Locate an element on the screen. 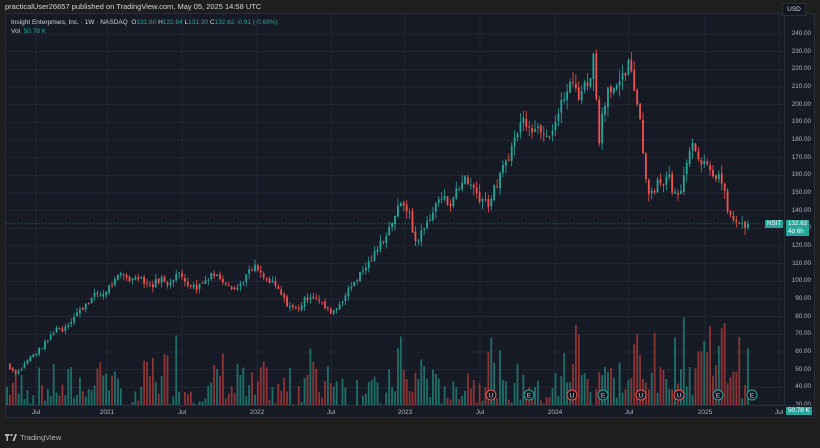 Image resolution: width=820 pixels, height=448 pixels. price-tick: 90.00 is located at coordinates (803, 298).